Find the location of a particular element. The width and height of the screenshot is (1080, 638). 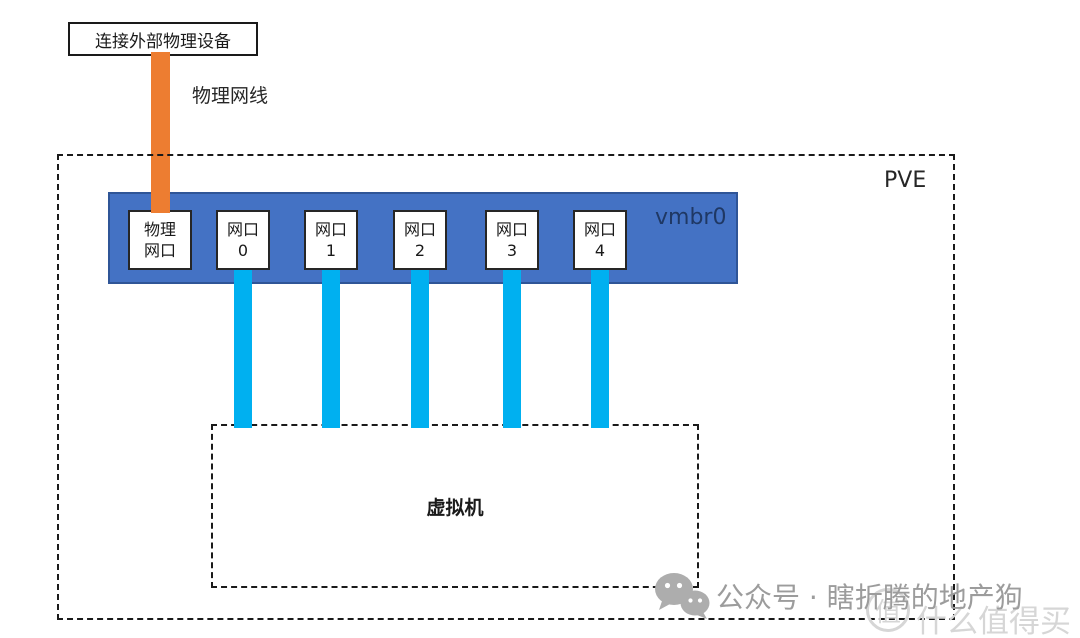

port-1: 网口 1 is located at coordinates (331, 240).